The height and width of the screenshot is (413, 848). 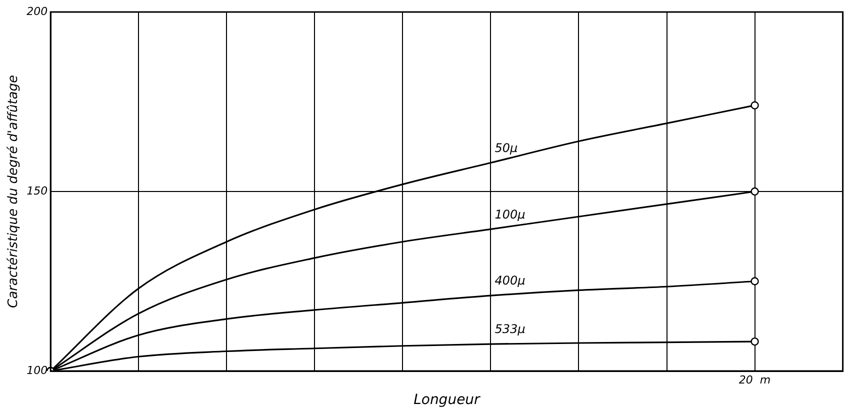 What do you see at coordinates (754, 379) in the screenshot?
I see `x-tick-label: 20 m` at bounding box center [754, 379].